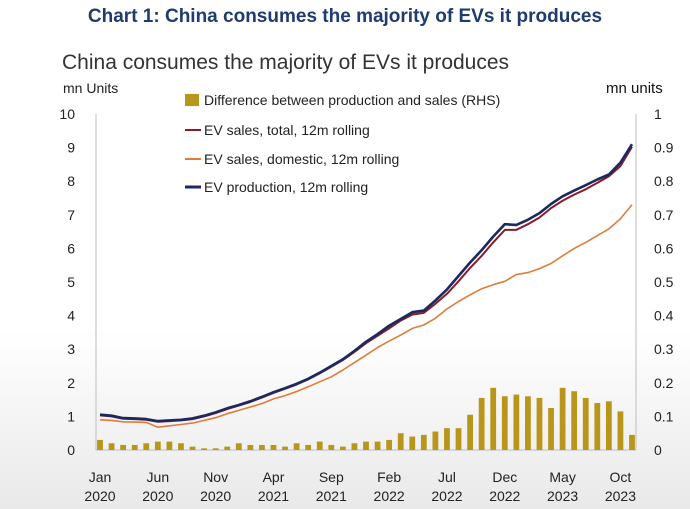 The image size is (690, 509). Describe the element at coordinates (664, 215) in the screenshot. I see `y-tick-right-label: 0.7` at that location.